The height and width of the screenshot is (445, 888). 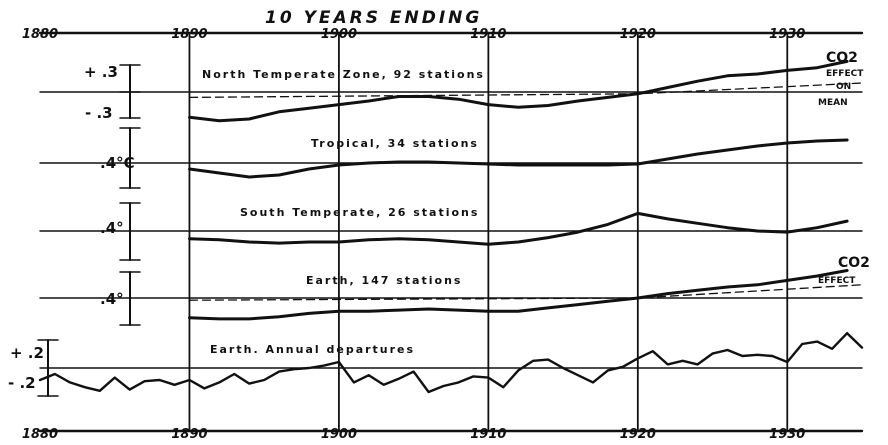 I want to click on x-tick-bottom-1890: 1890, so click(x=189, y=434).